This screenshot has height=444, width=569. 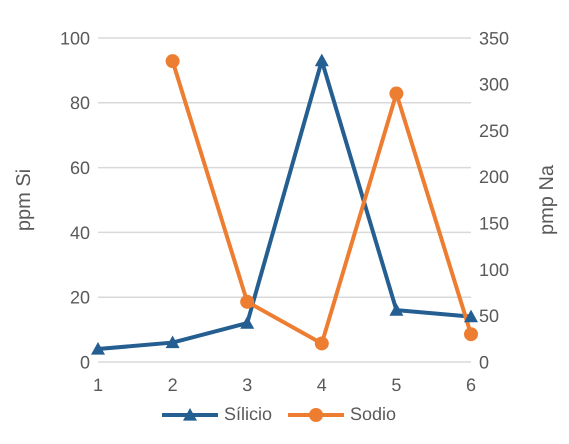 I want to click on x-tick-label: 1, so click(x=98, y=384).